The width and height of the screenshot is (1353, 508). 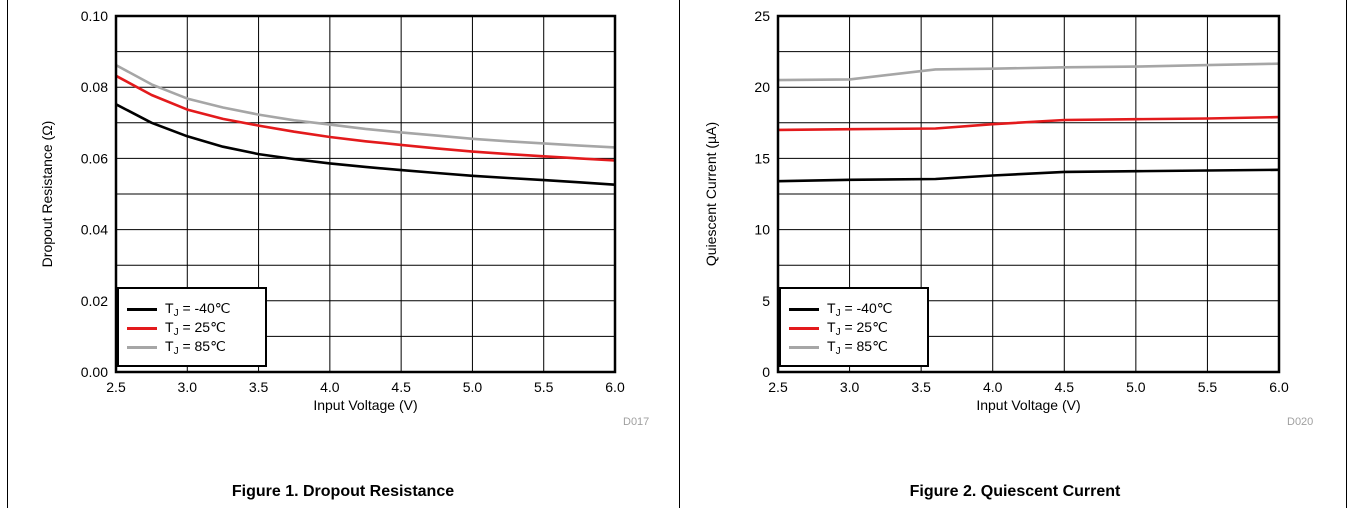 What do you see at coordinates (762, 87) in the screenshot?
I see `y-tick-label: 20` at bounding box center [762, 87].